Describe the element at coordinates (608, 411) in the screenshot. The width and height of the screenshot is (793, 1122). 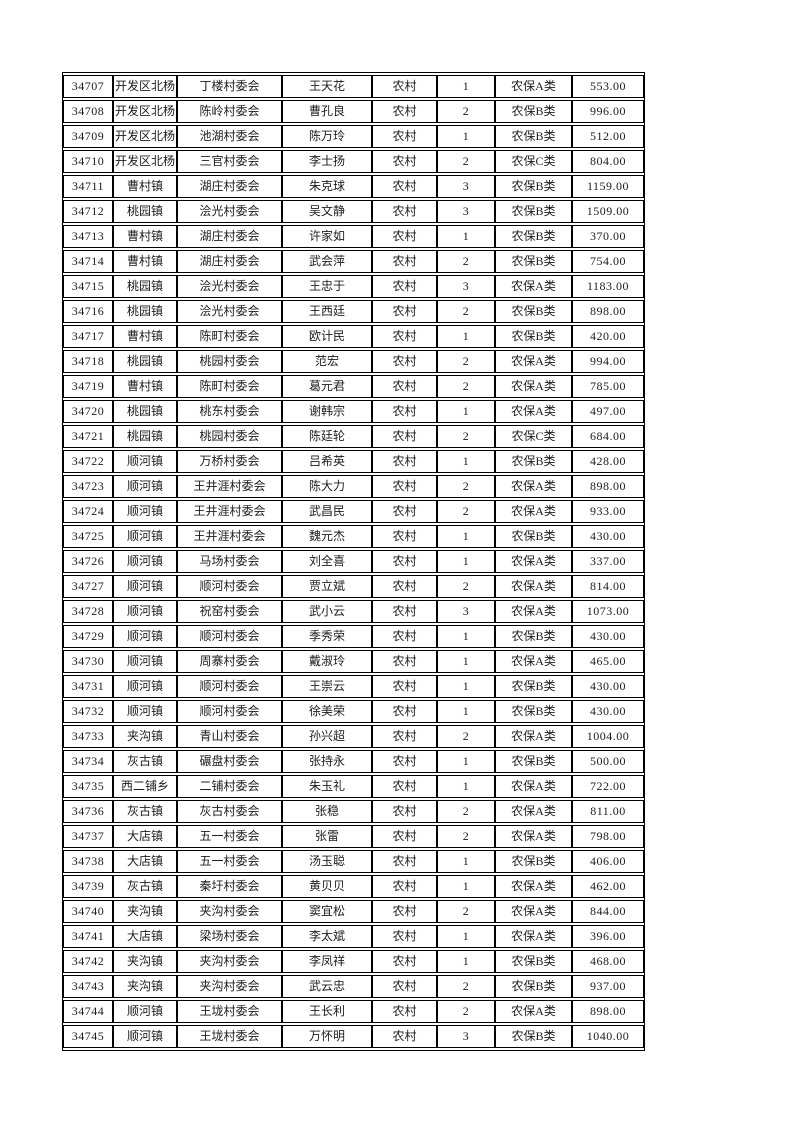
I see `amount-cell: 497.00` at that location.